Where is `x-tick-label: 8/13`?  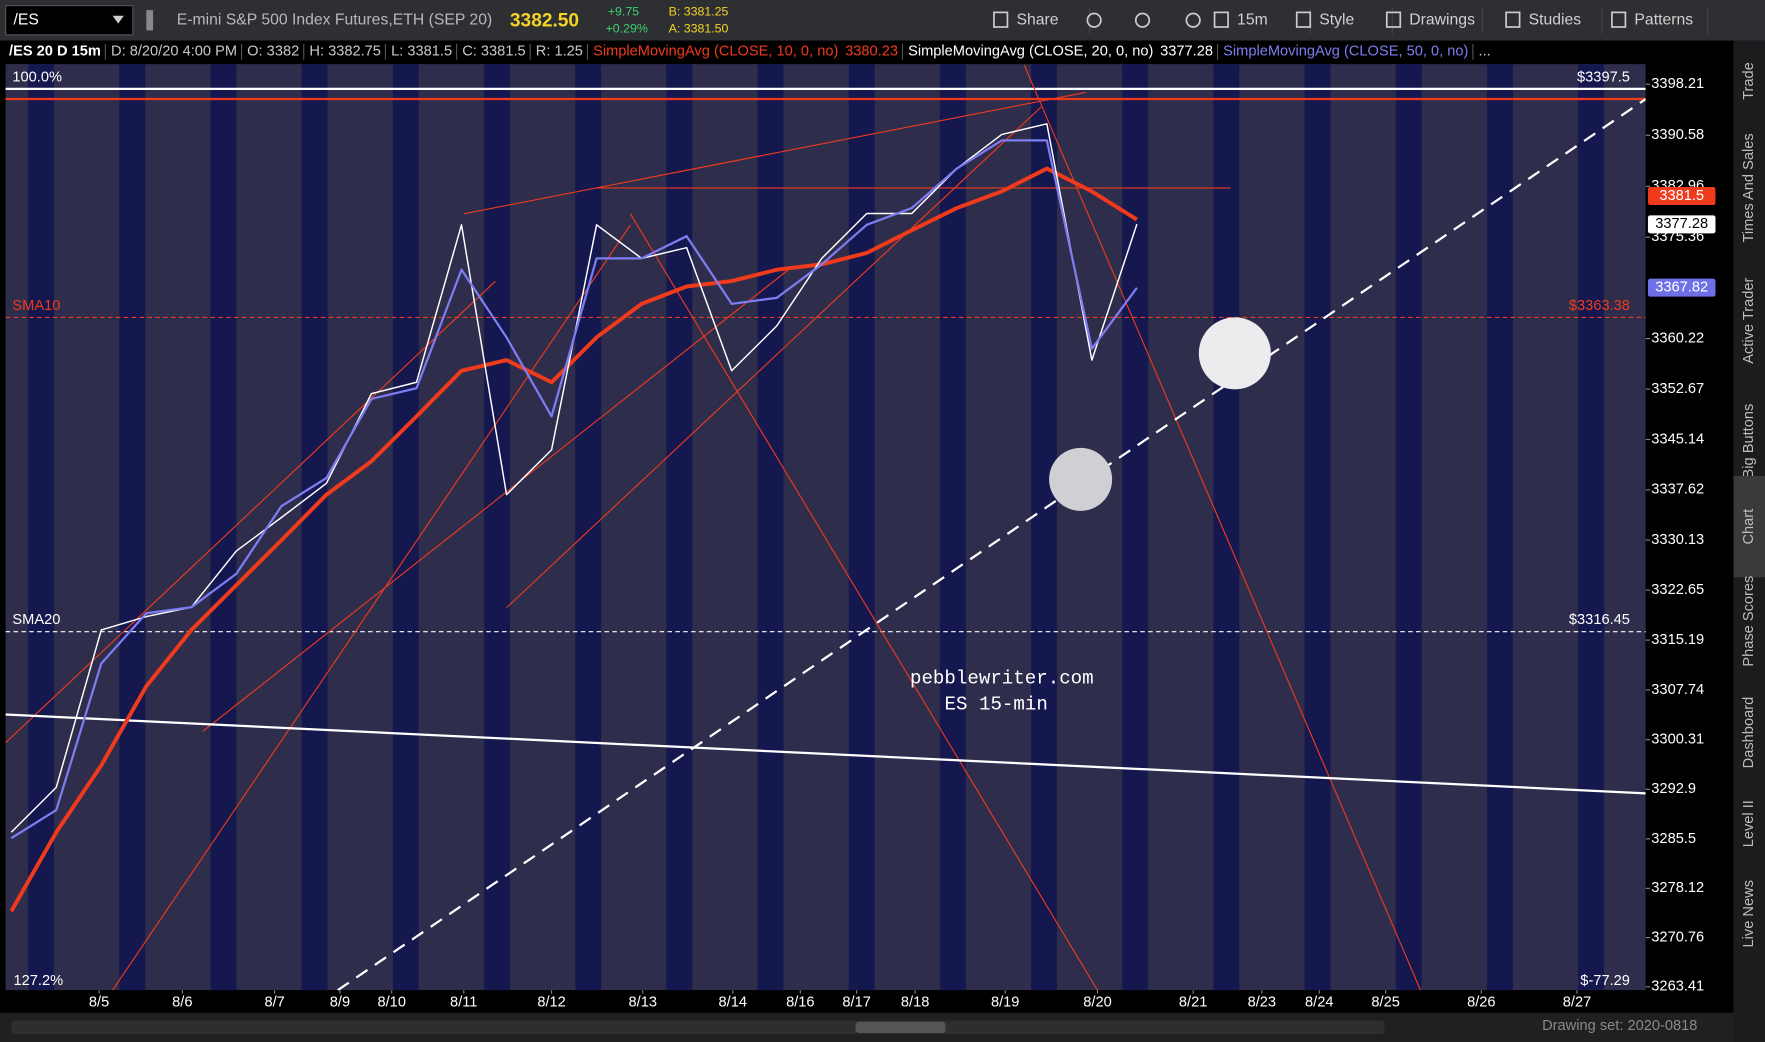
x-tick-label: 8/13 is located at coordinates (643, 1002).